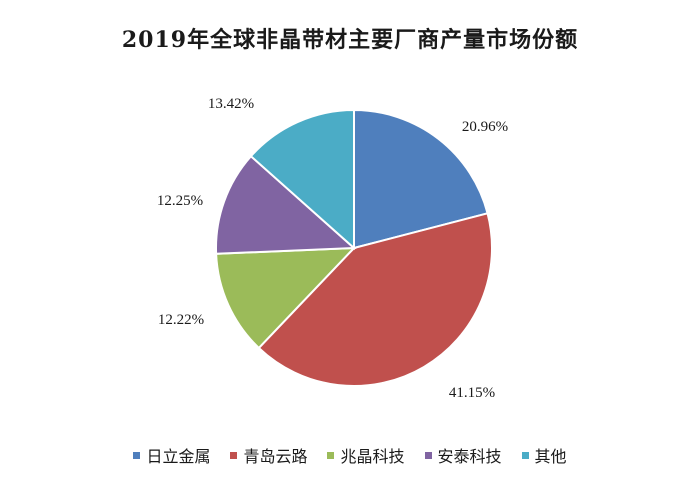 The height and width of the screenshot is (483, 700). What do you see at coordinates (469, 456) in the screenshot?
I see `legend-label-3: 安泰科技` at bounding box center [469, 456].